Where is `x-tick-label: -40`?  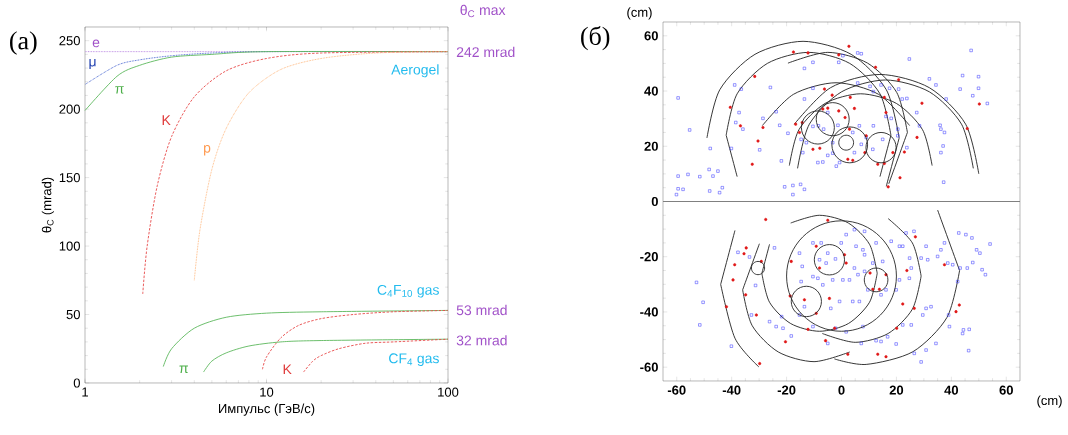
x-tick-label: -40 is located at coordinates (731, 390).